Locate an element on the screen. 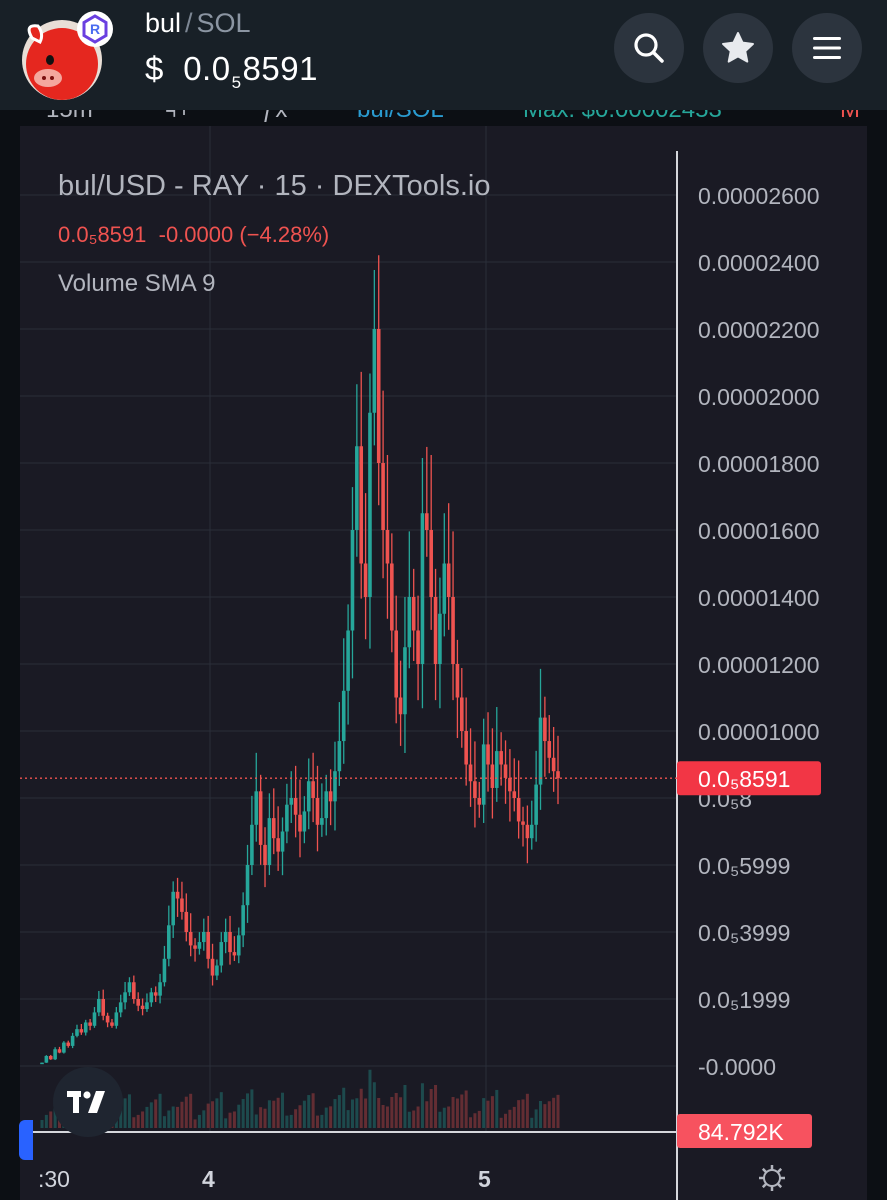  raydium-badge-icon: R is located at coordinates (95, 29).